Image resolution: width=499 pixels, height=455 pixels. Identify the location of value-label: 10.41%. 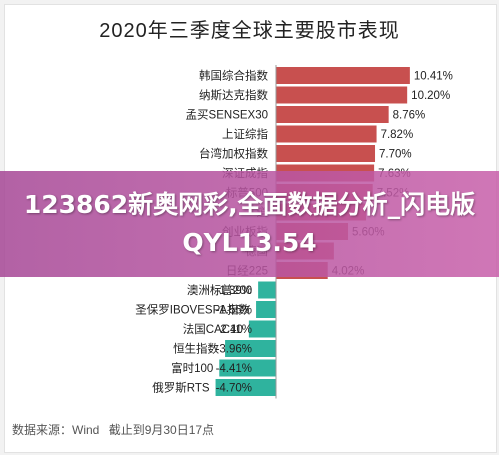
(433, 77).